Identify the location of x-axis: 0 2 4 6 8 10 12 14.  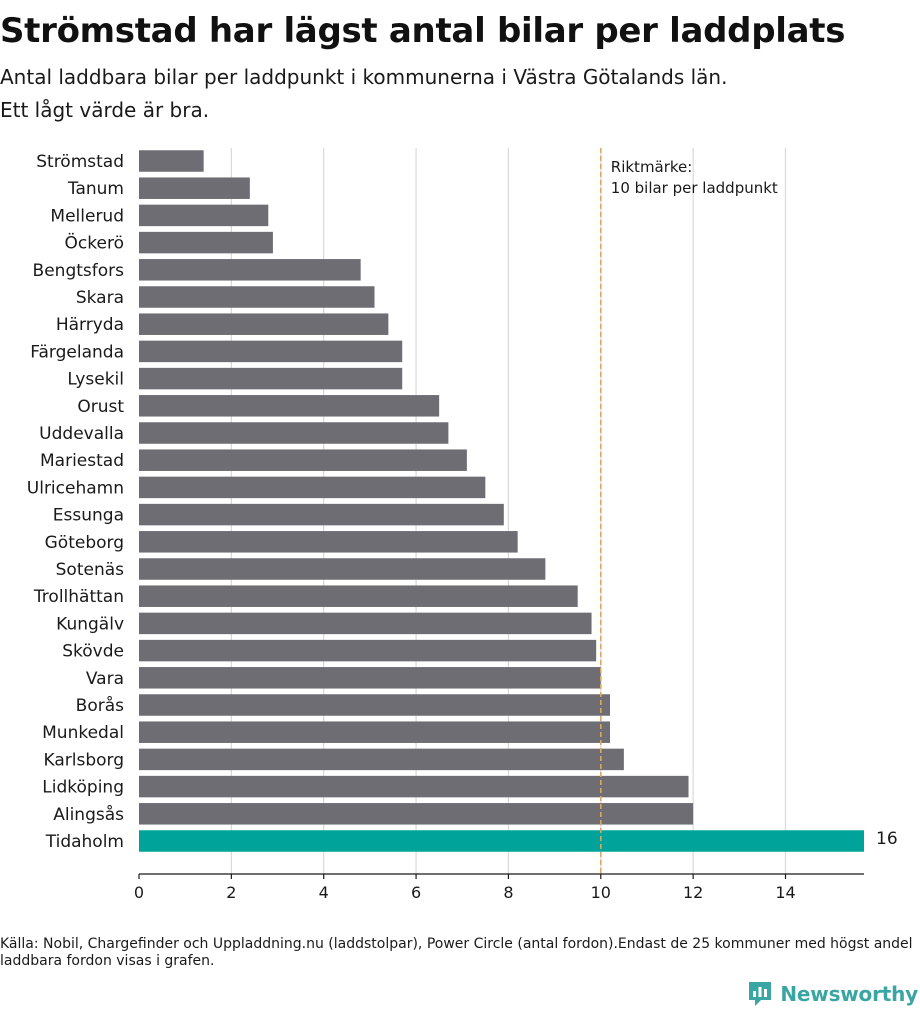
(499, 887).